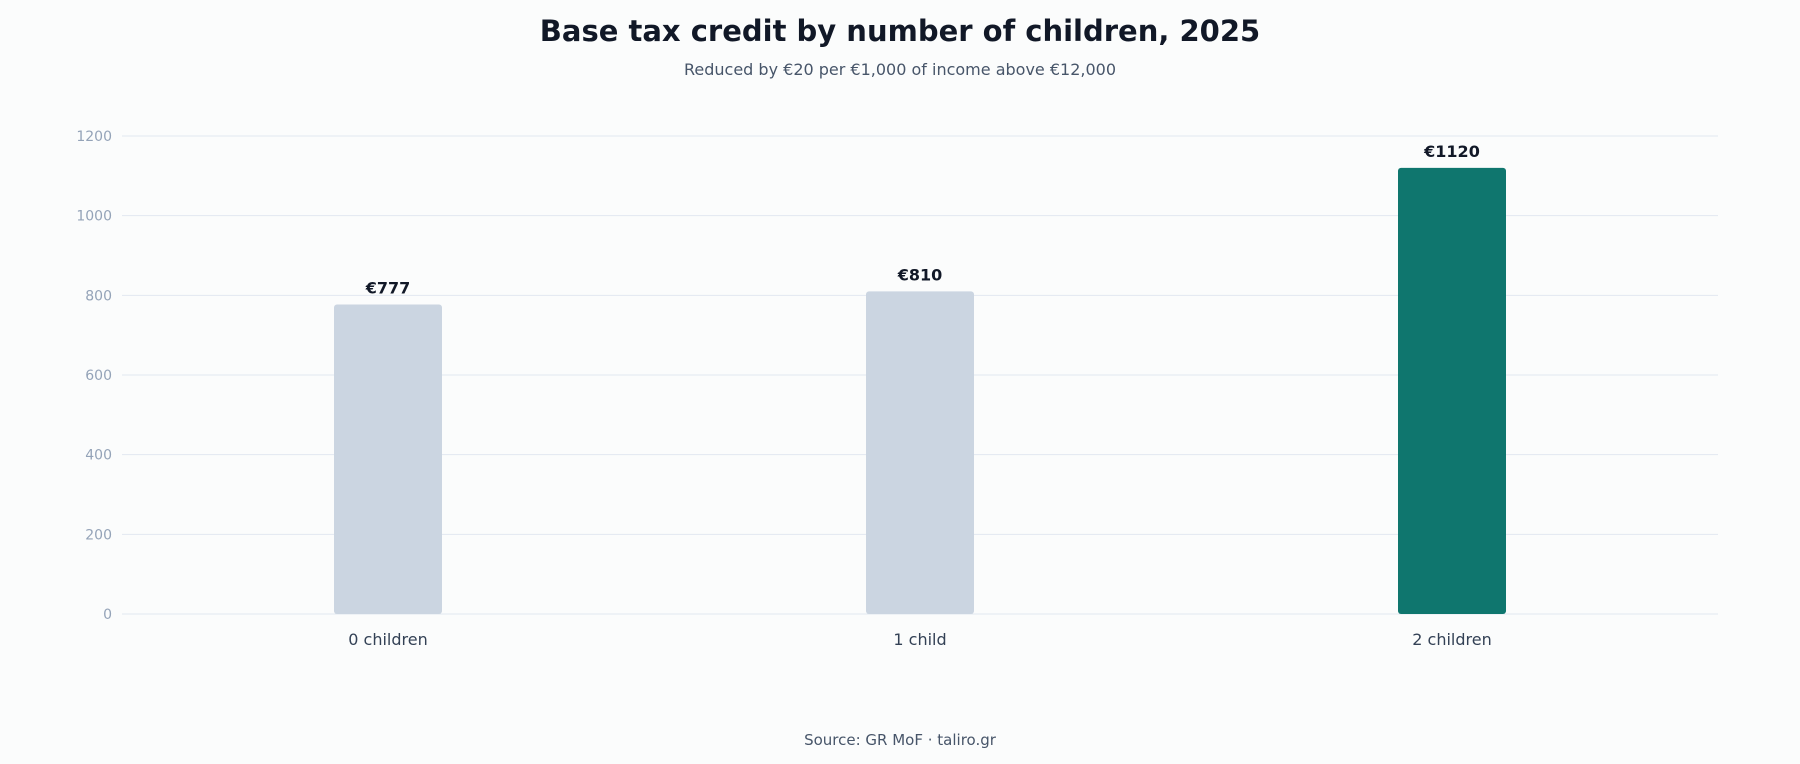 This screenshot has width=1800, height=764. Describe the element at coordinates (920, 274) in the screenshot. I see `bar-value-label: €810` at that location.